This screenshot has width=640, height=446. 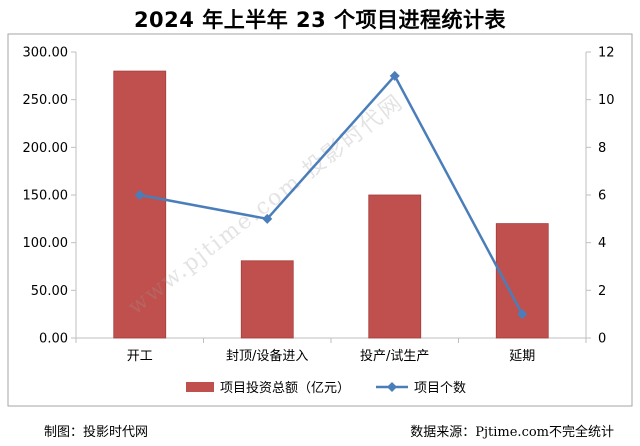 I want to click on y-left-tick-label: 50.00, so click(x=49, y=291).